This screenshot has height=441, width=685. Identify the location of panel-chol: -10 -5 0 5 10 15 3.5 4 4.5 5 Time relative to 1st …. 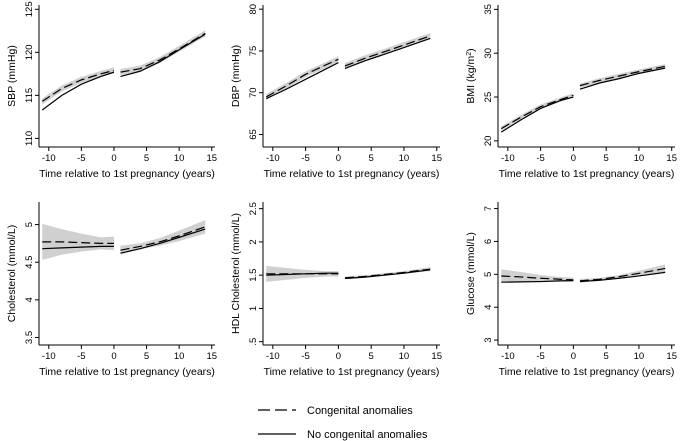
(111, 290).